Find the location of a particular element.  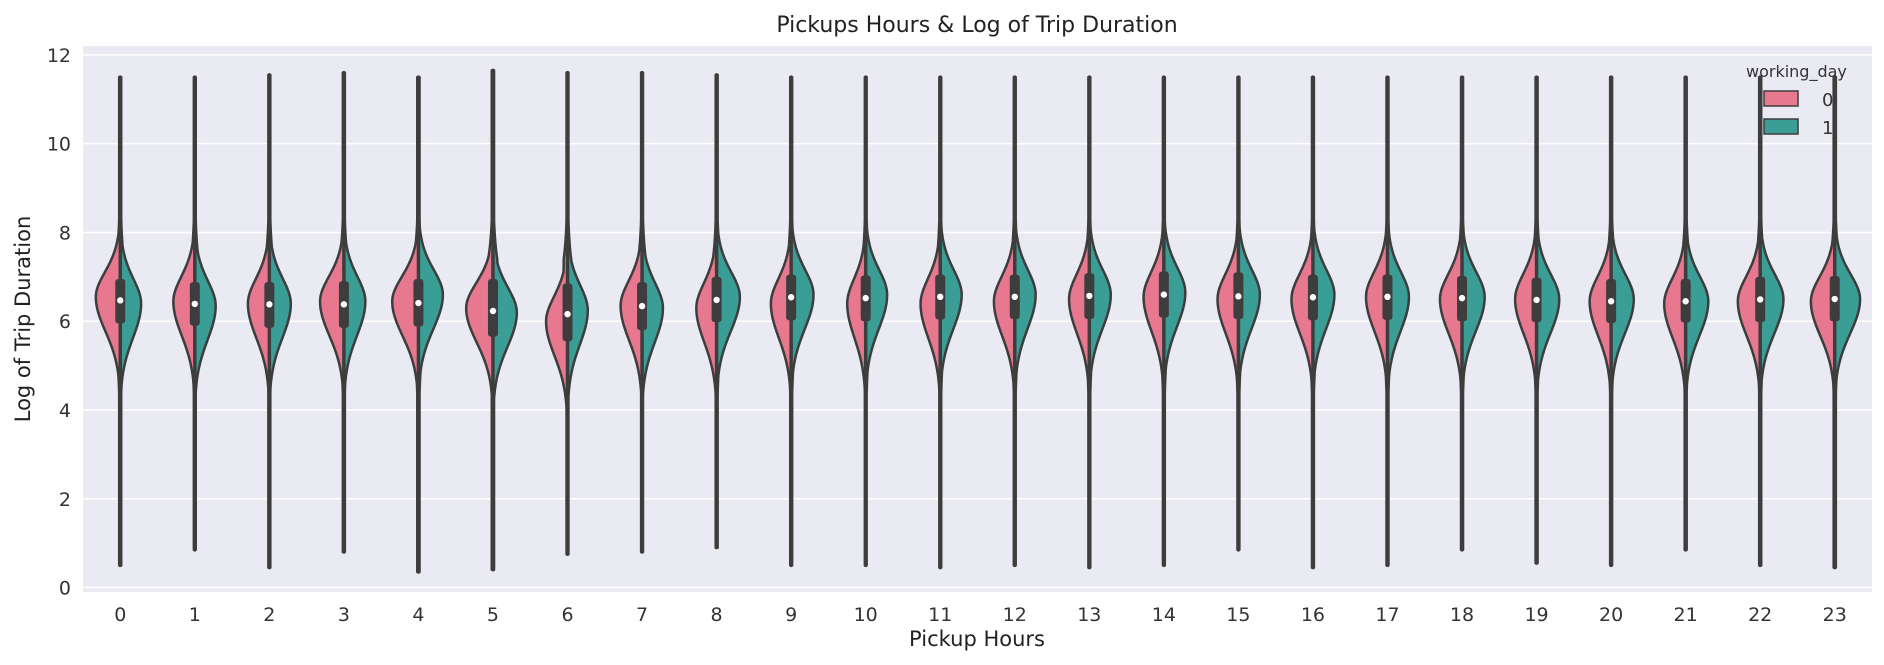

x-tick-label: 13 is located at coordinates (1089, 615).